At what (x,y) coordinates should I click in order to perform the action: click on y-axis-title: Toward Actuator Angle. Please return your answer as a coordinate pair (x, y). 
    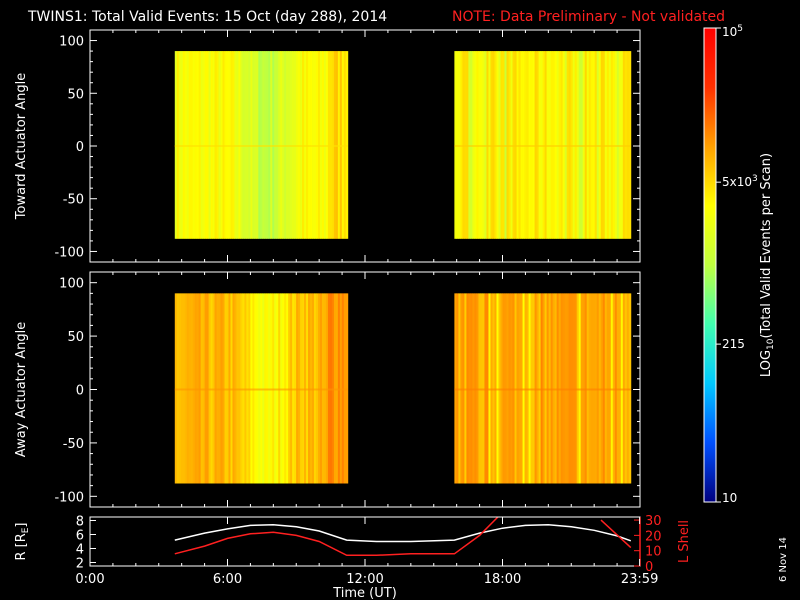
    Looking at the image, I should click on (21, 146).